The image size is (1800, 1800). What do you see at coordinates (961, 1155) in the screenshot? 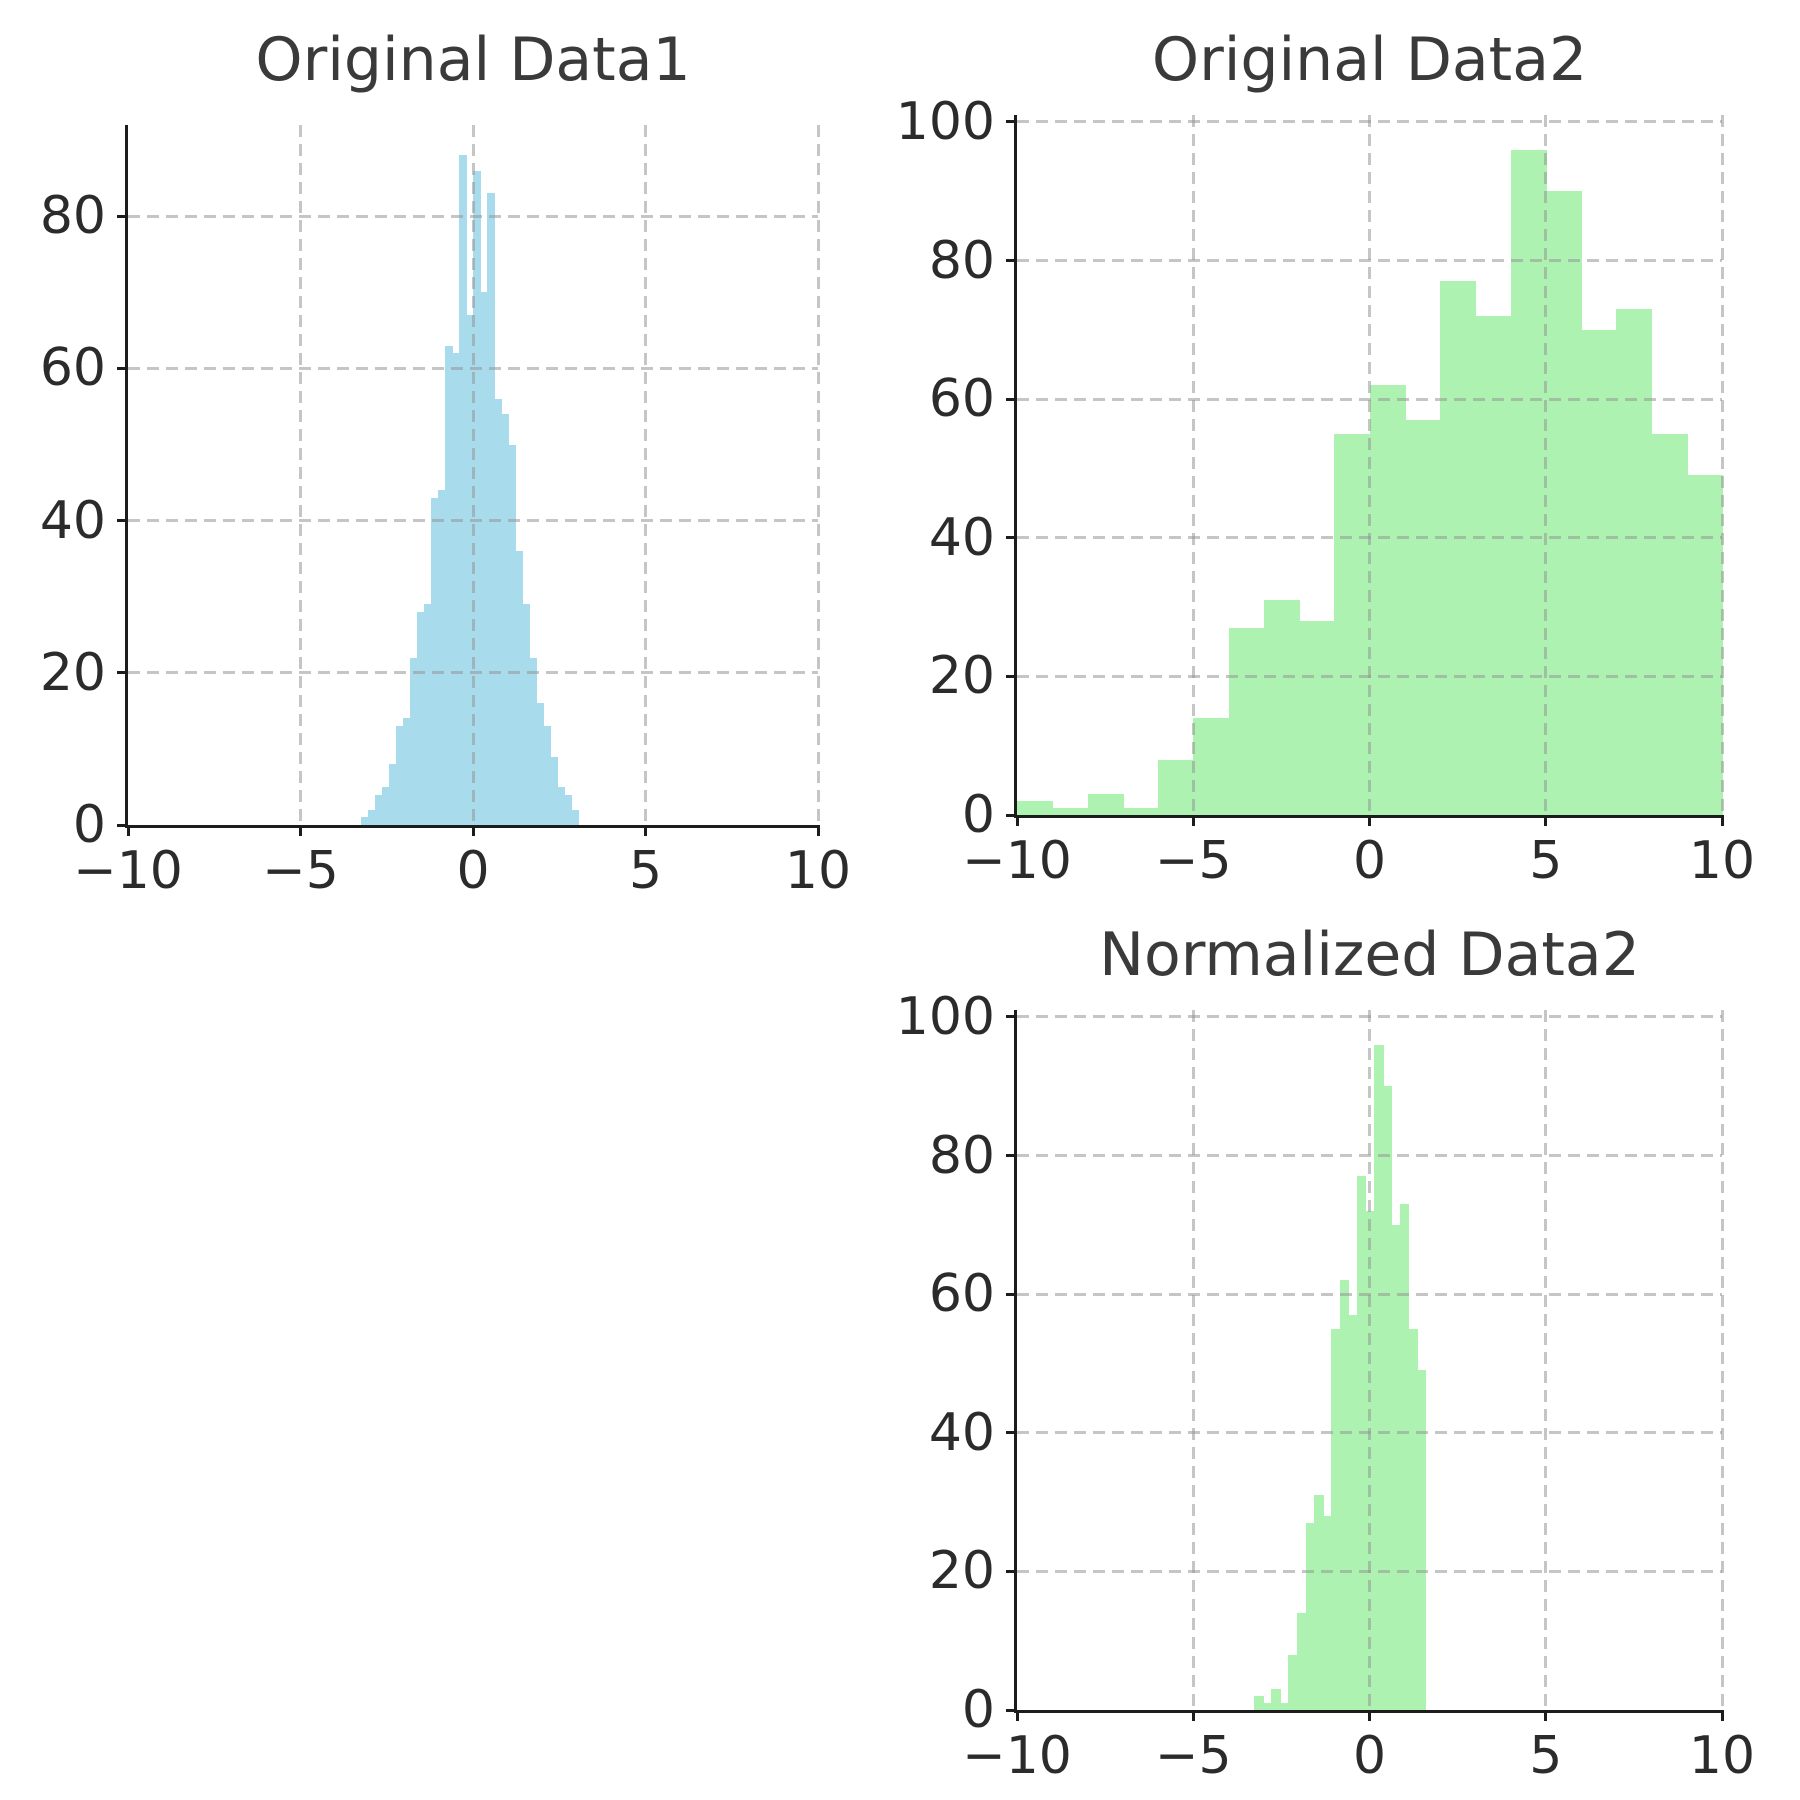
I see `y-axis-tick-label: 80` at bounding box center [961, 1155].